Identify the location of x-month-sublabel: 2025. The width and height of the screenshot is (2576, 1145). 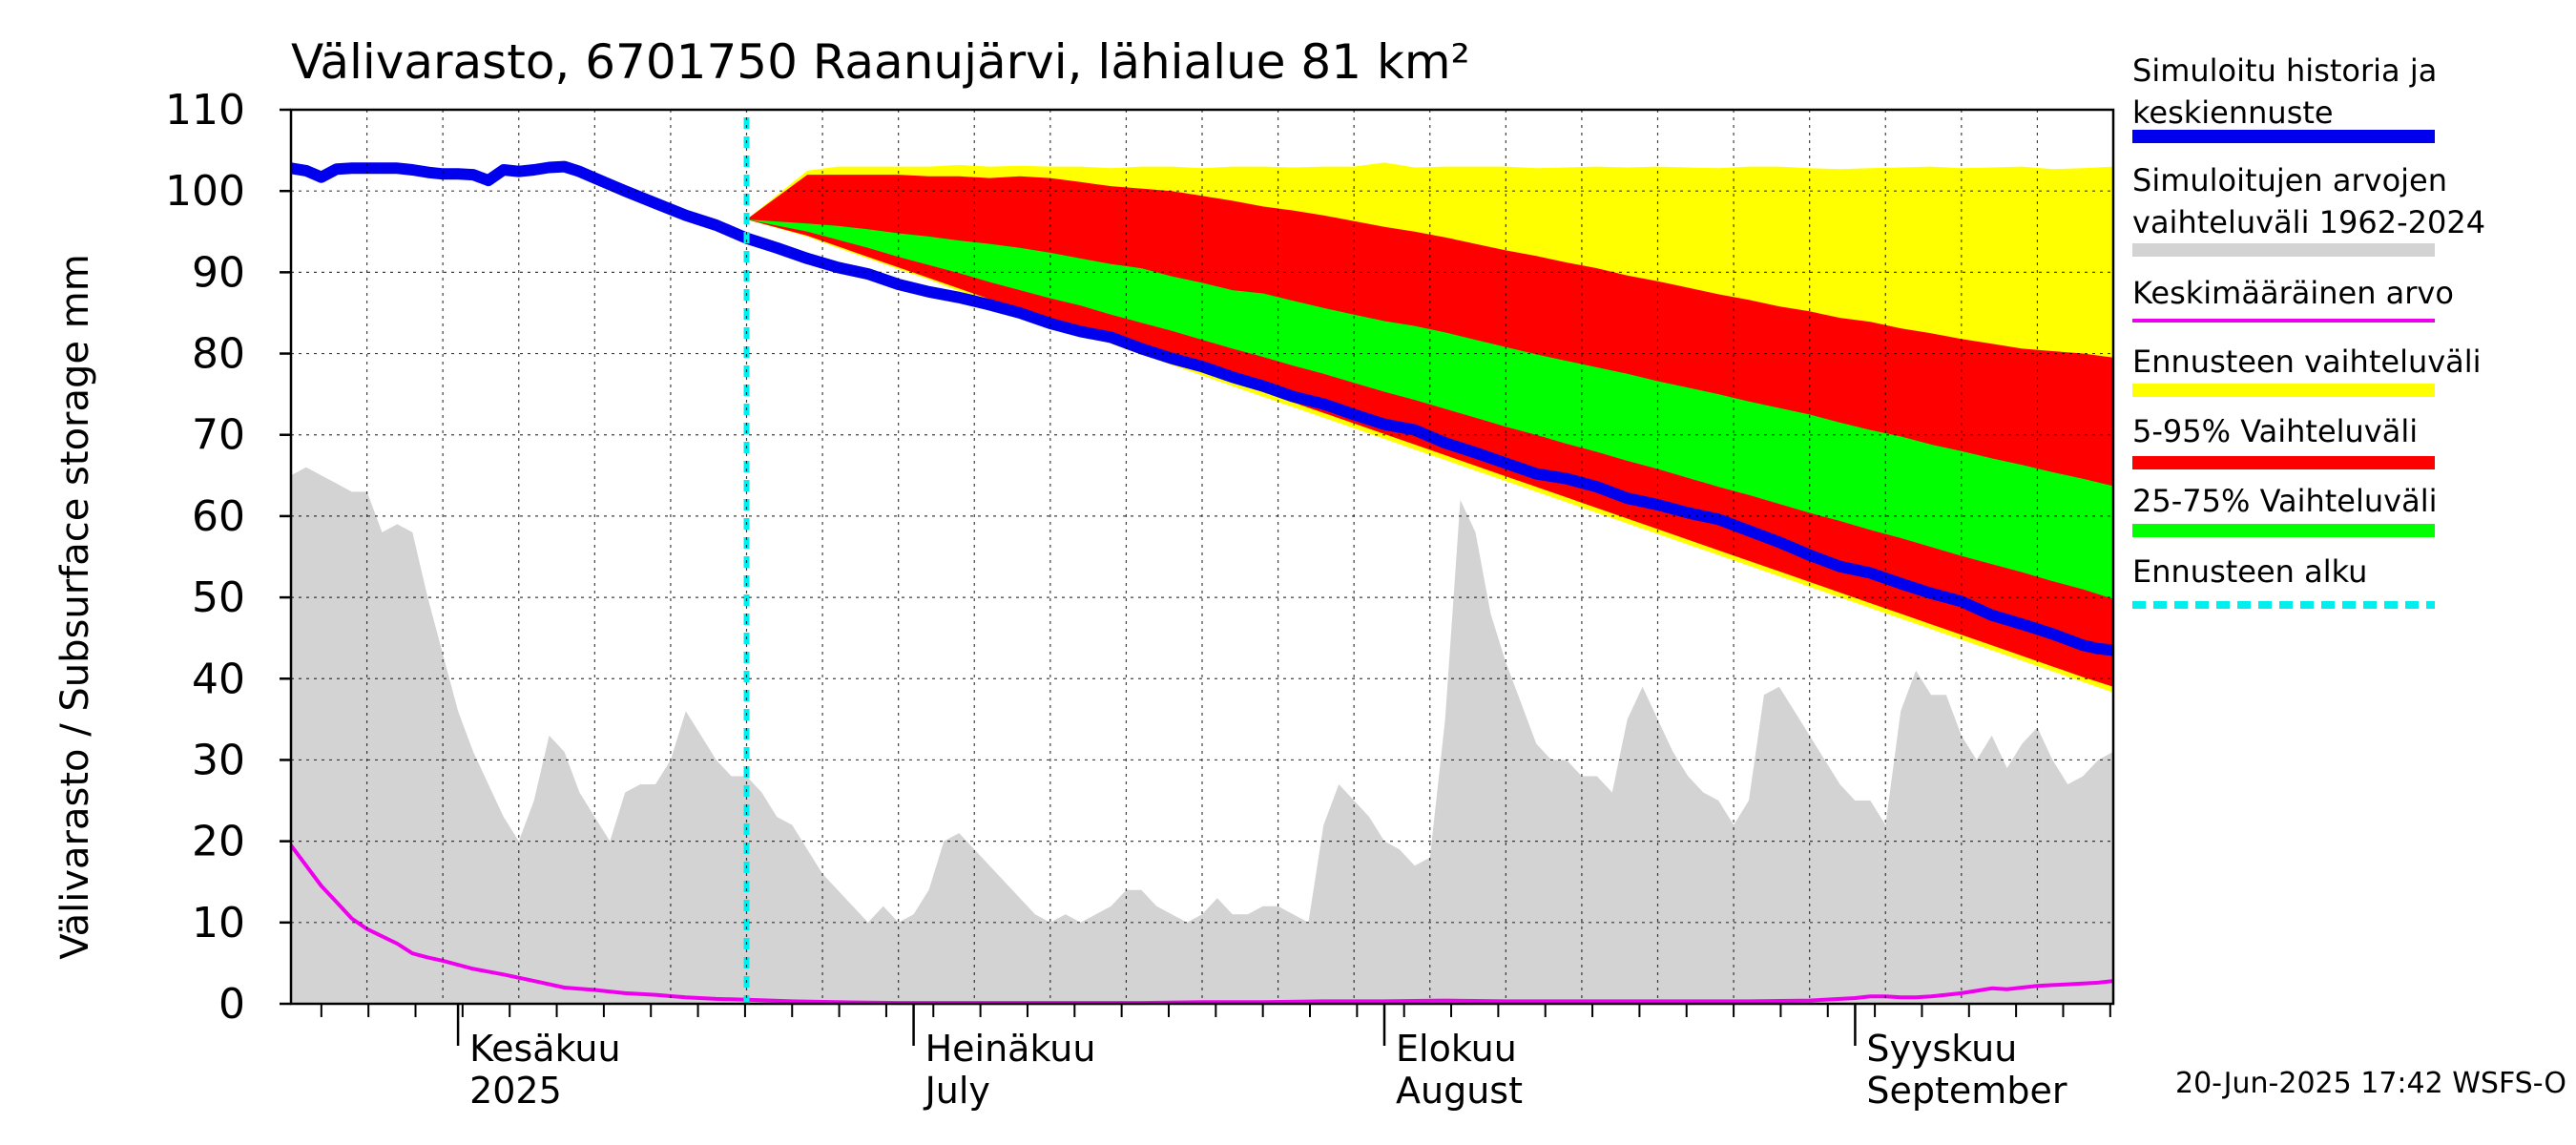
(515, 1091).